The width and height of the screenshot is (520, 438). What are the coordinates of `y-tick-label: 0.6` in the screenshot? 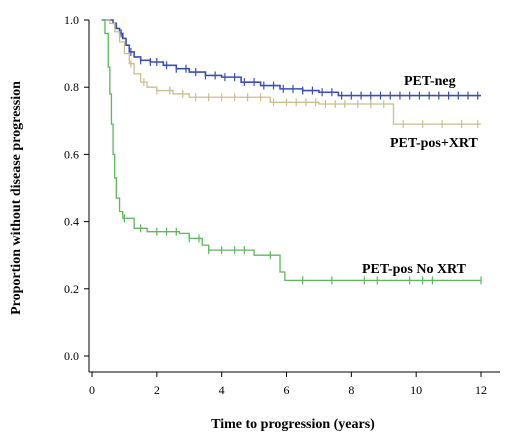 It's located at (71, 154).